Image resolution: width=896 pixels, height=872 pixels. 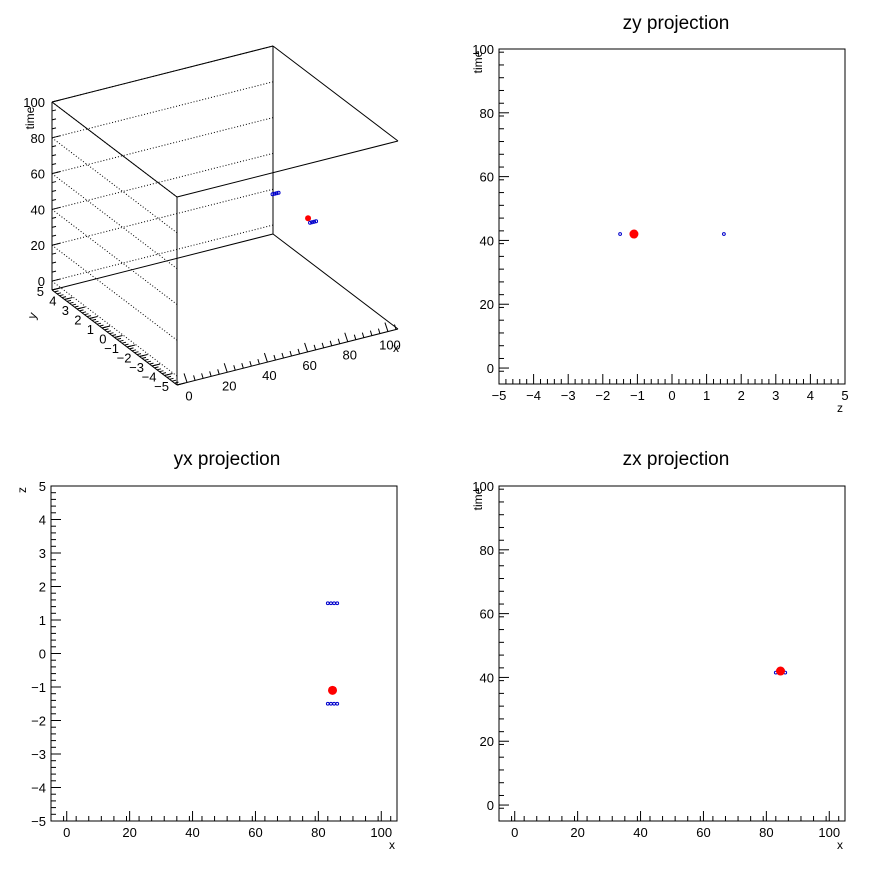 I want to click on axis-title-y: z, so click(x=22, y=490).